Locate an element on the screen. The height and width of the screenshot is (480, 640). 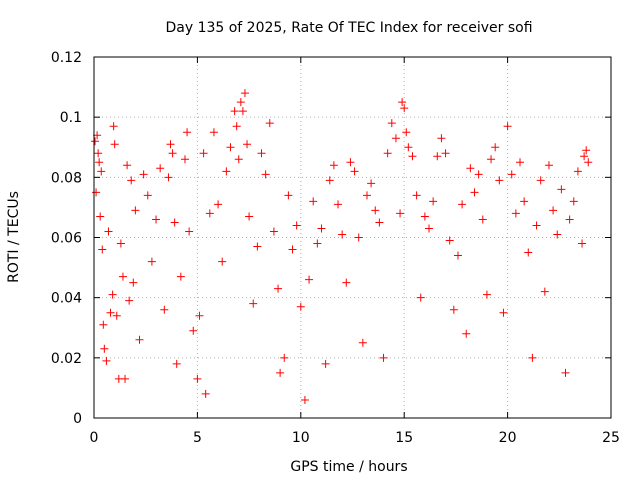
y-tick-label: 0.1 is located at coordinates (71, 118).